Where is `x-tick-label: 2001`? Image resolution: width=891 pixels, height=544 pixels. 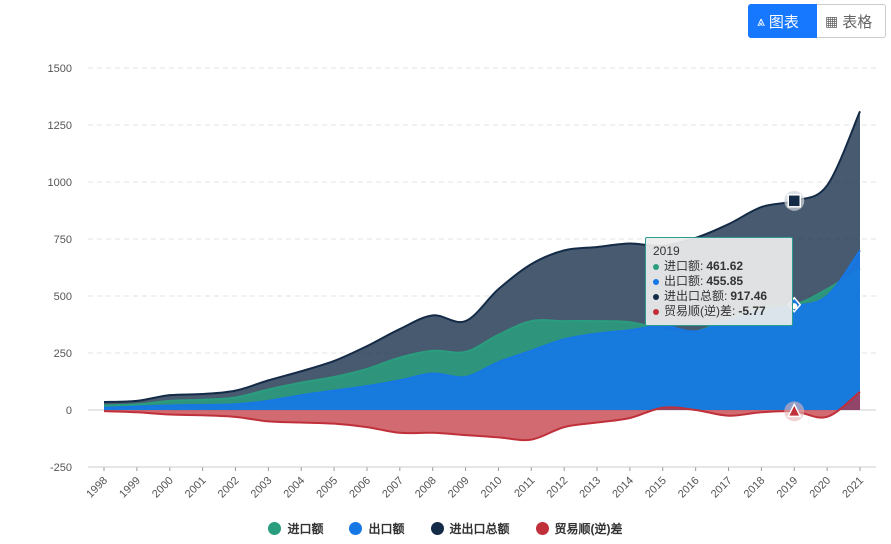
x-tick-label: 2001 is located at coordinates (196, 488).